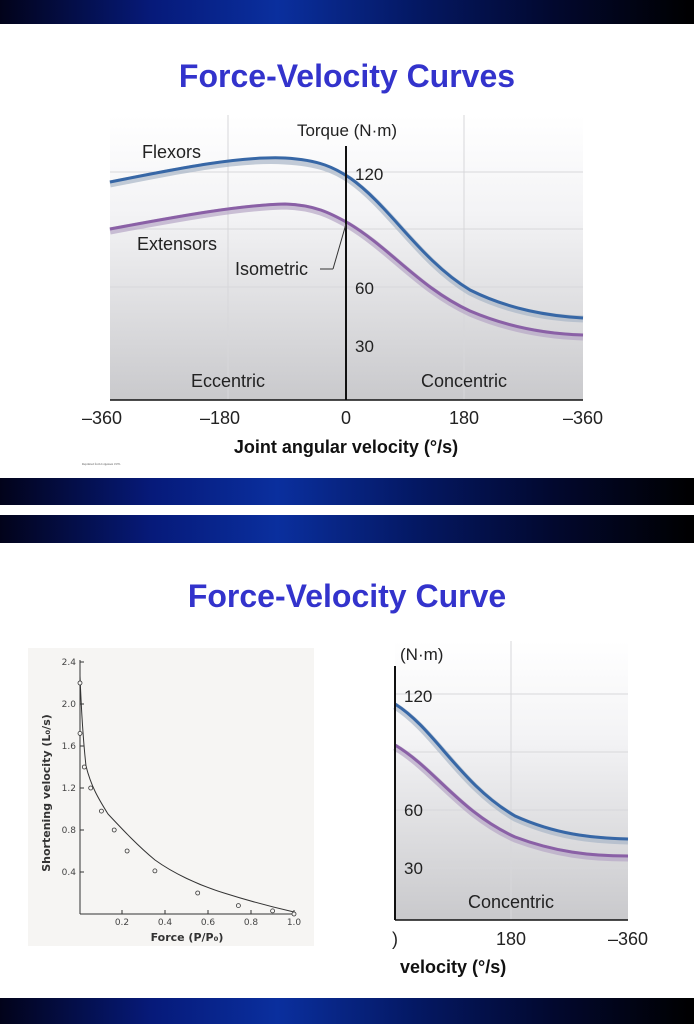 This screenshot has height=1024, width=694. I want to click on crop-y-tick-60: 60, so click(413, 810).